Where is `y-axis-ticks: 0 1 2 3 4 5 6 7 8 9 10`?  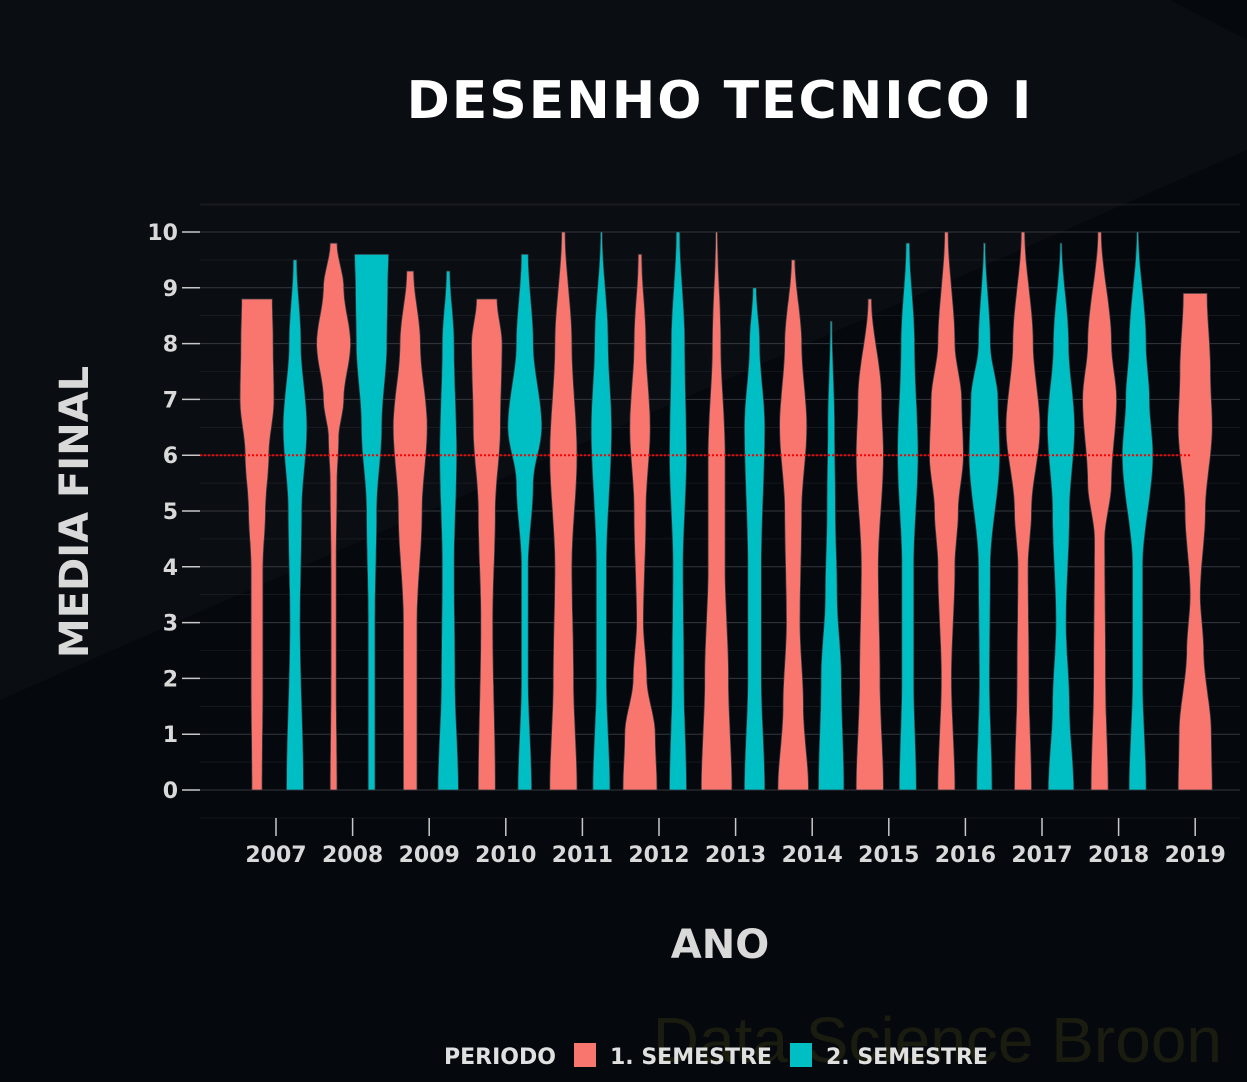
y-axis-ticks: 0 1 2 3 4 5 6 7 8 9 10 is located at coordinates (173, 512).